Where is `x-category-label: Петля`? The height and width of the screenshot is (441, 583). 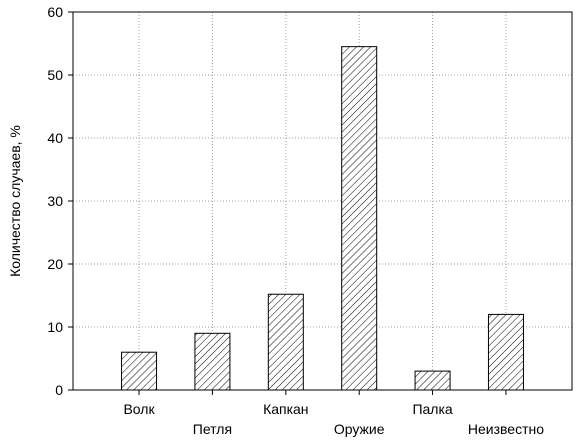 x-category-label: Петля is located at coordinates (212, 429).